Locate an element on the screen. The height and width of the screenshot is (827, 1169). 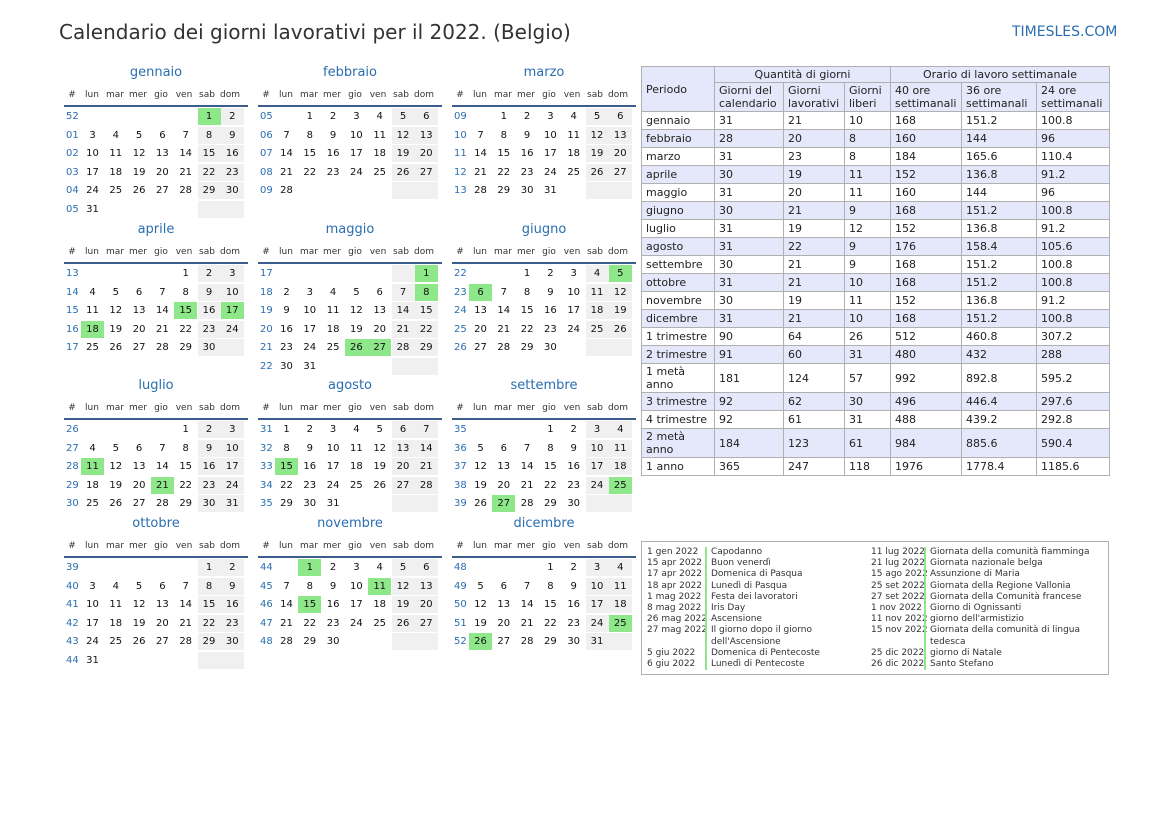
week-number: 21 is located at coordinates (266, 348).